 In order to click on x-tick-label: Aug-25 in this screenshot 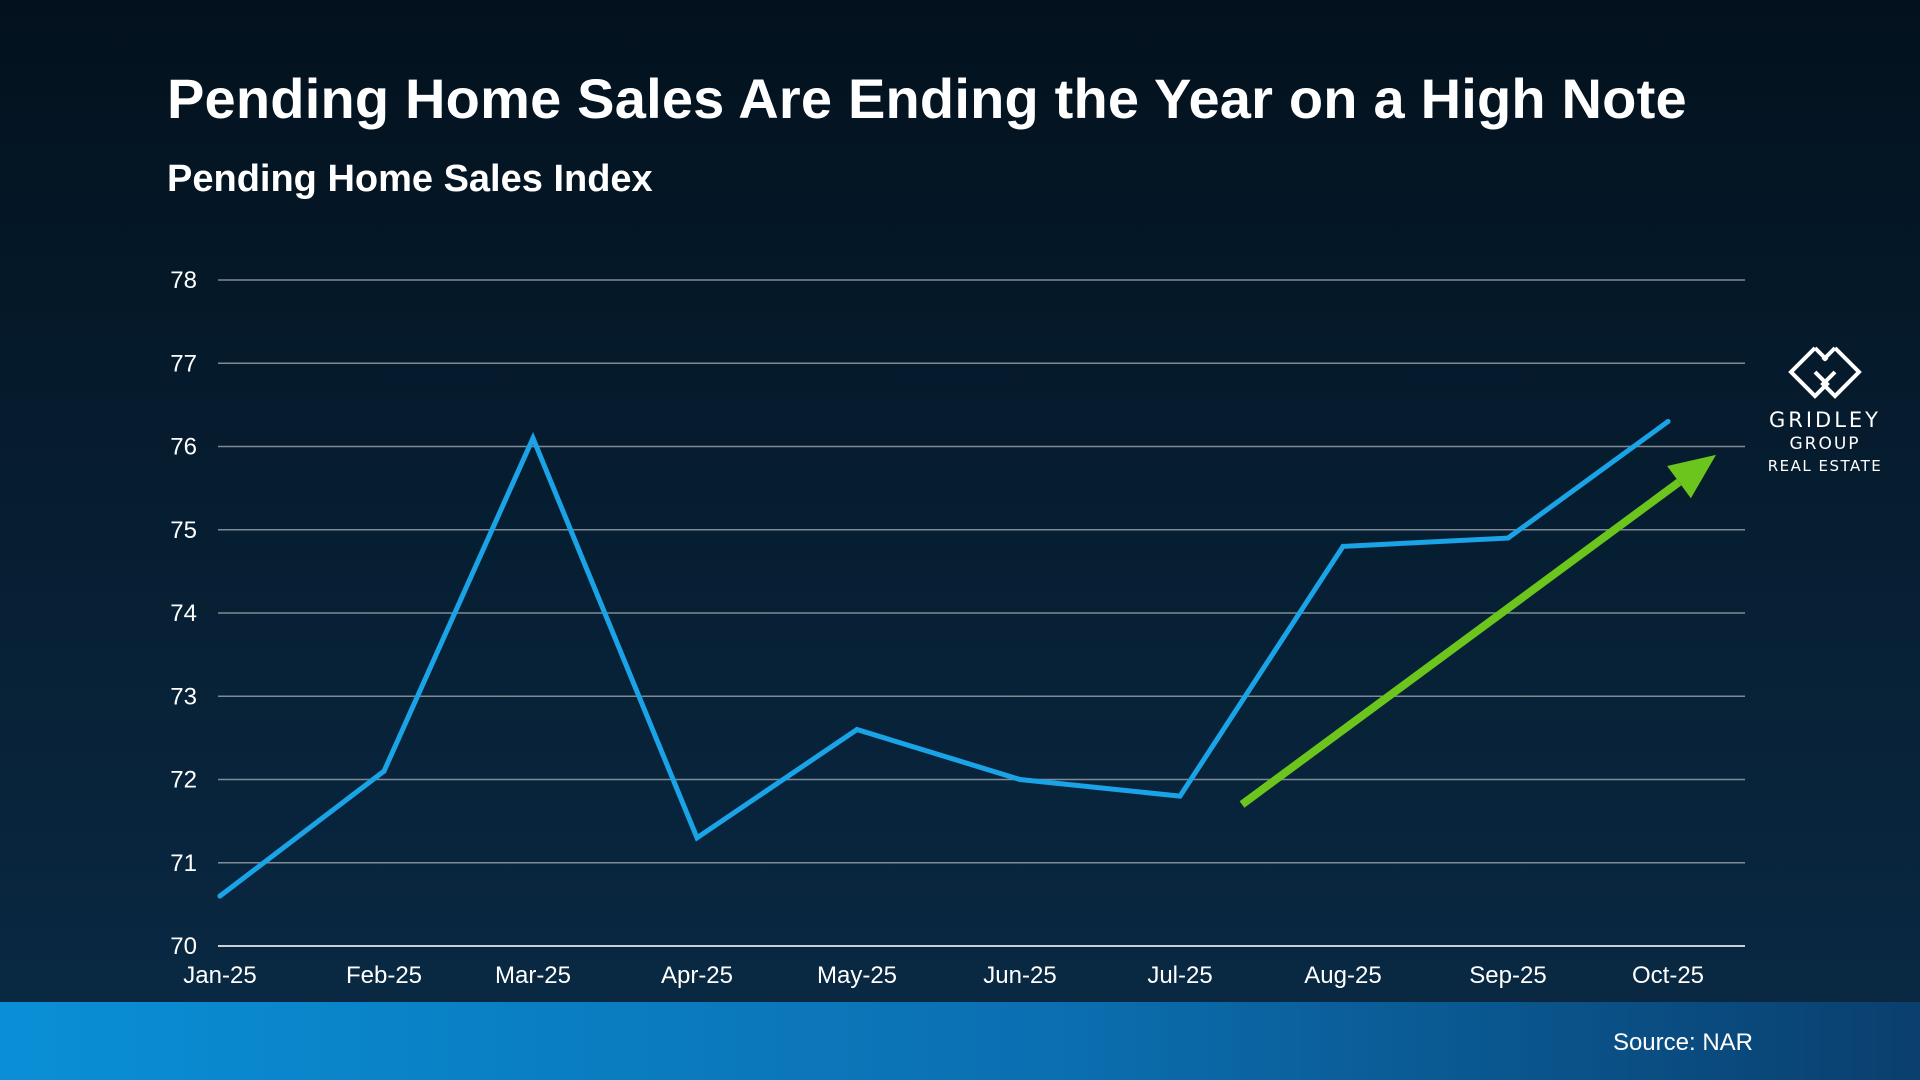, I will do `click(1342, 975)`.